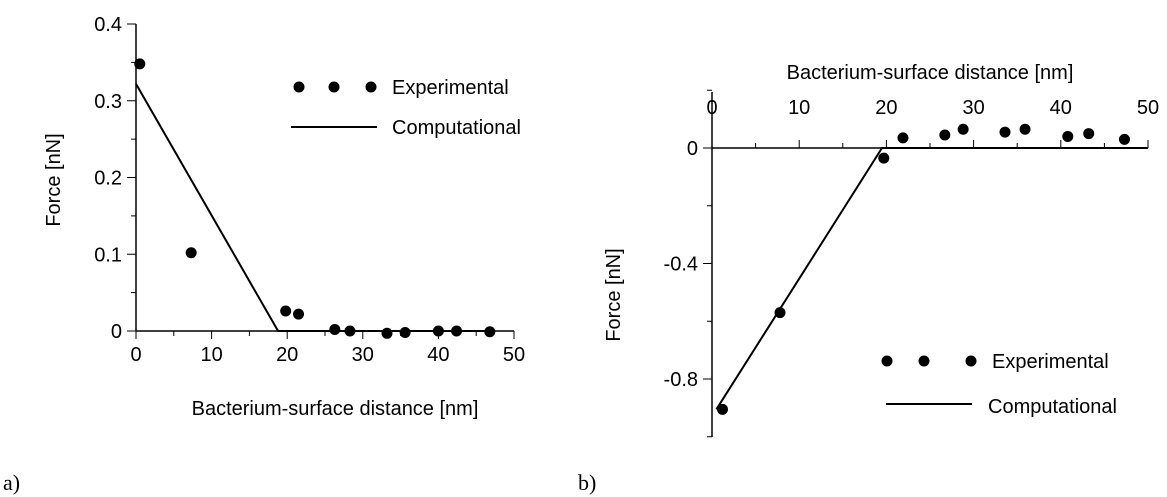 This screenshot has width=1167, height=497. I want to click on y-tick-label: 0.2, so click(108, 179).